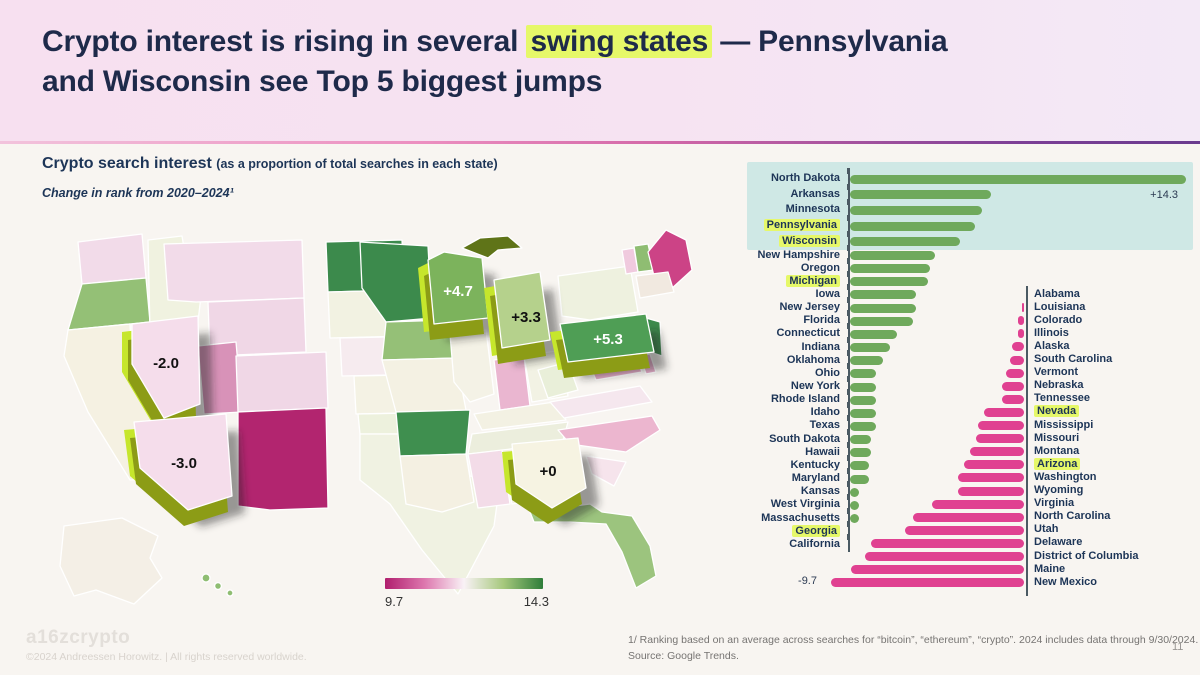 The width and height of the screenshot is (1200, 675). I want to click on positive-bar-rhode-island, so click(863, 400).